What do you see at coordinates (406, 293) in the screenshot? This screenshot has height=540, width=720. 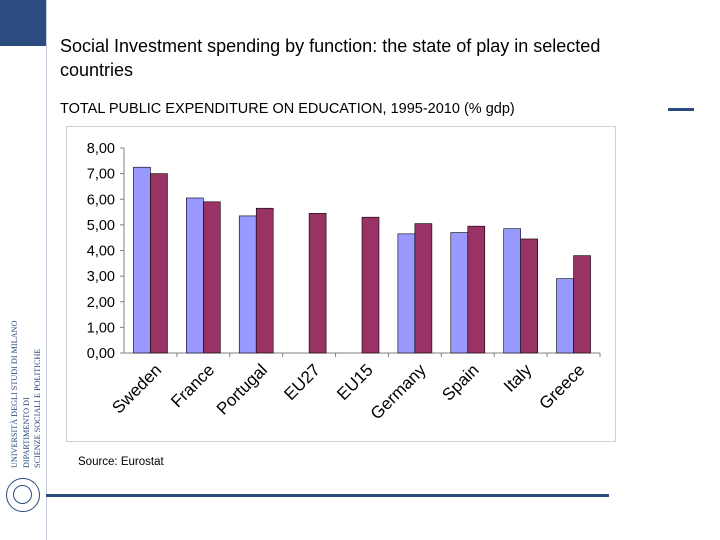 I see `bar-1995-germany` at bounding box center [406, 293].